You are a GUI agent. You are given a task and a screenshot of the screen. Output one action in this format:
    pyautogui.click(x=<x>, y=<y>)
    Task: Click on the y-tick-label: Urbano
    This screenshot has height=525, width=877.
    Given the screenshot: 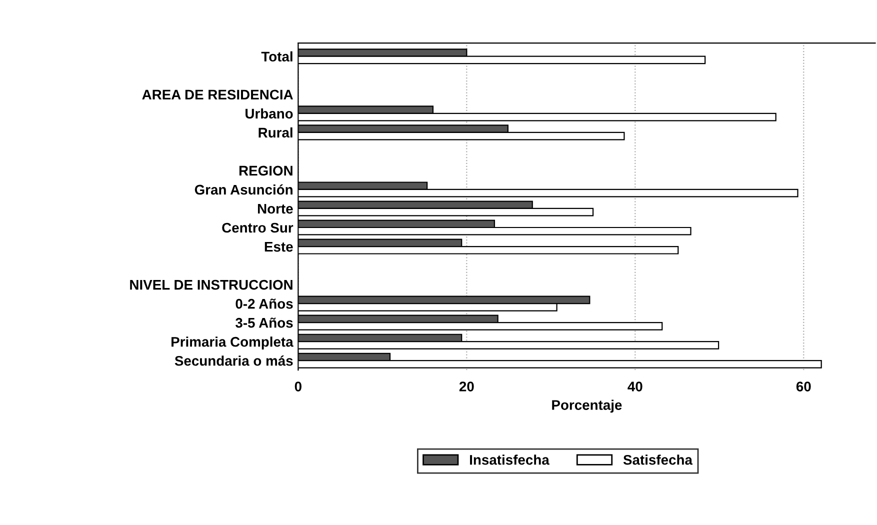 What is the action you would take?
    pyautogui.click(x=269, y=113)
    